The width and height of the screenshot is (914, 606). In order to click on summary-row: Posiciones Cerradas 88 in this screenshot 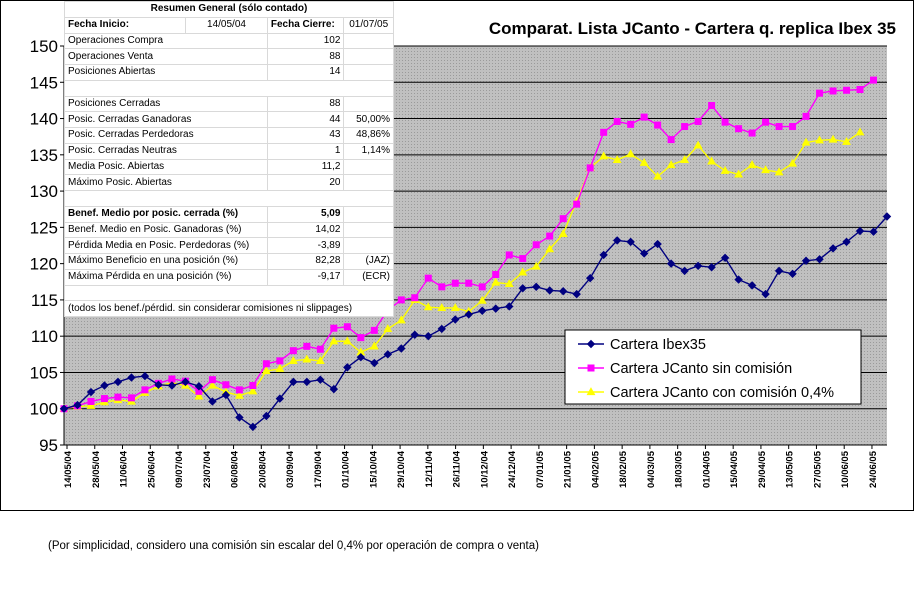, I will do `click(229, 104)`.